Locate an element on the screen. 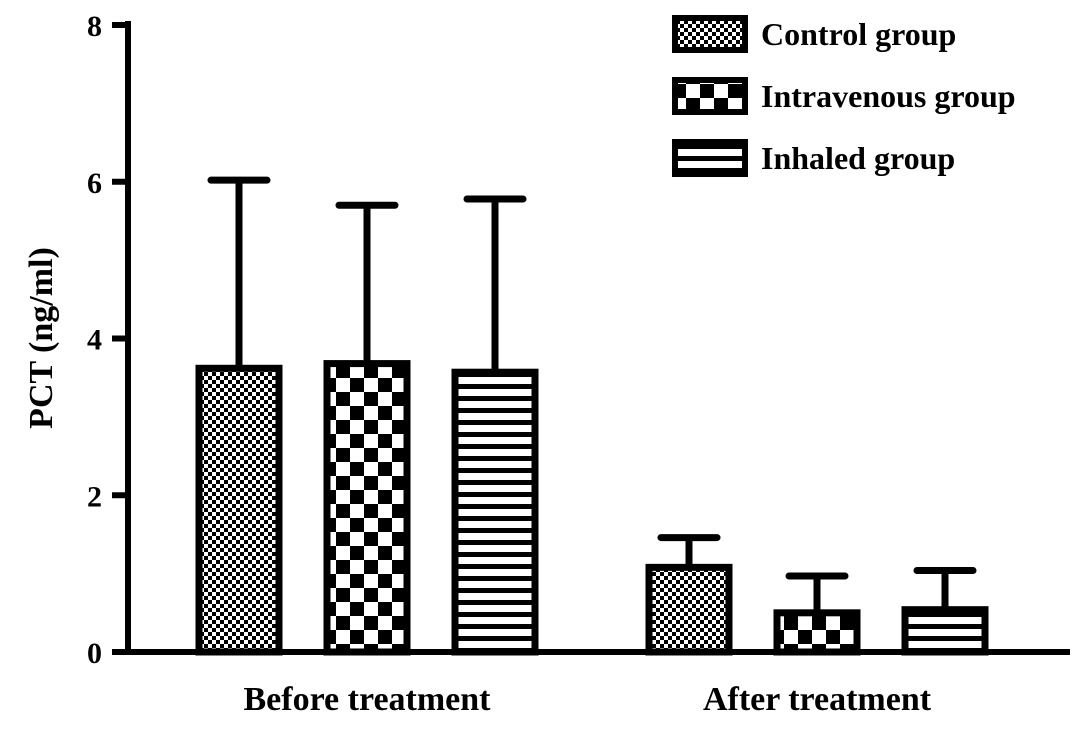 The width and height of the screenshot is (1087, 730). legend-label: Intravenous group is located at coordinates (888, 96).